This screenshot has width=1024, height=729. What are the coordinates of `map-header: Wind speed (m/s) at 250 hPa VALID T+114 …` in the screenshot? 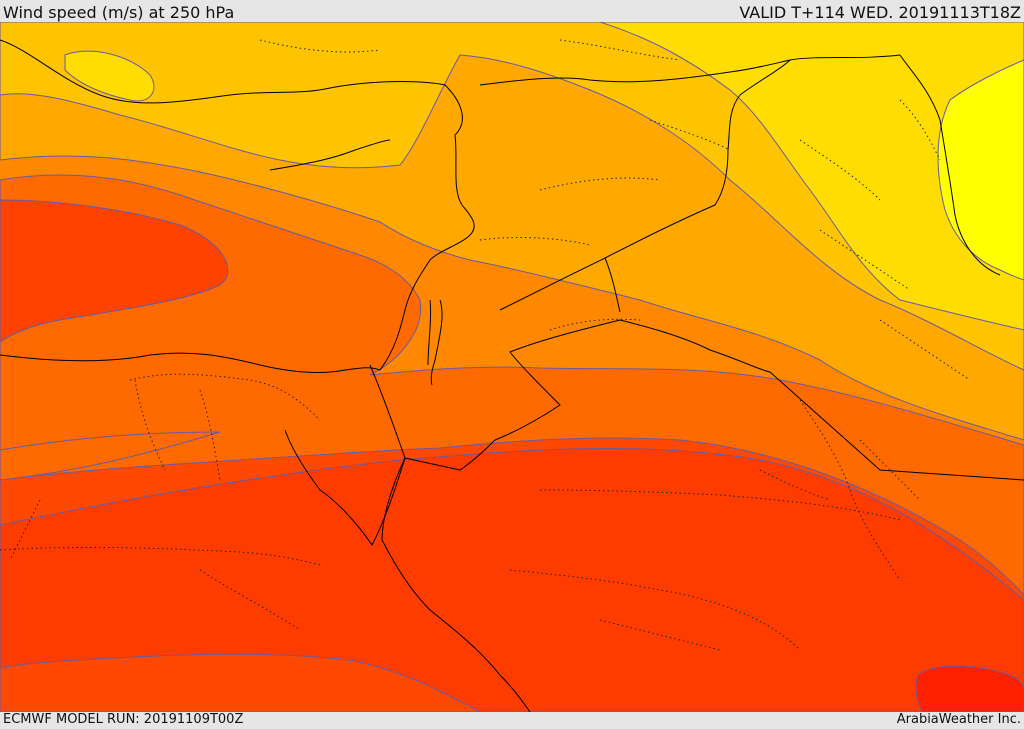 It's located at (512, 11).